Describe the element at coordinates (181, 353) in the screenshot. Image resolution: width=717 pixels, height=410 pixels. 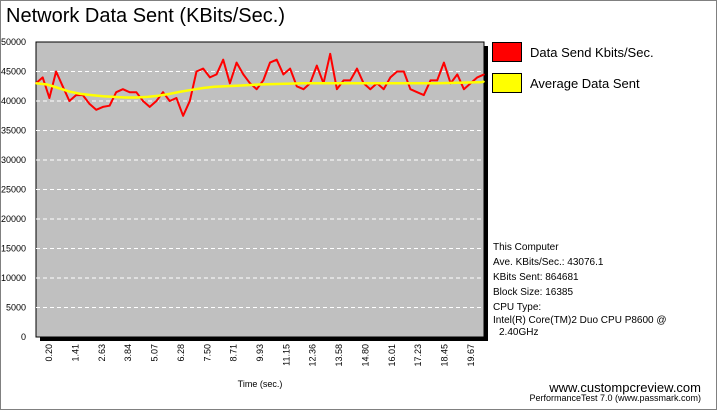
I see `x-tick-label: 6.28` at that location.